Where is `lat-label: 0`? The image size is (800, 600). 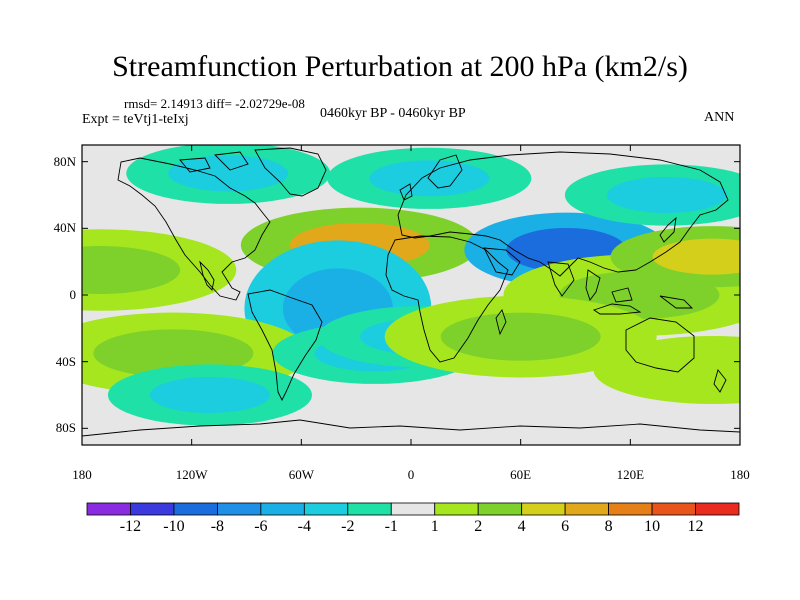
lat-label: 0 is located at coordinates (73, 294).